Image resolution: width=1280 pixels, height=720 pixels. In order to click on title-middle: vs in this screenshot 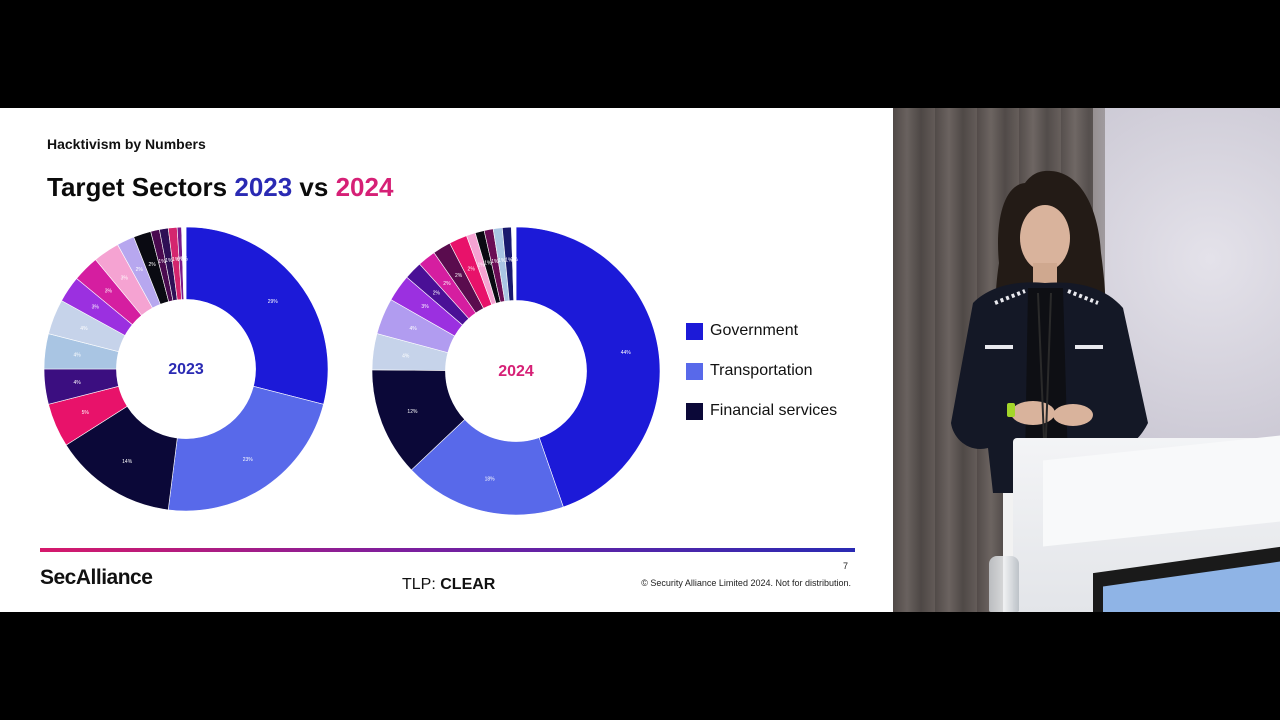, I will do `click(314, 187)`.